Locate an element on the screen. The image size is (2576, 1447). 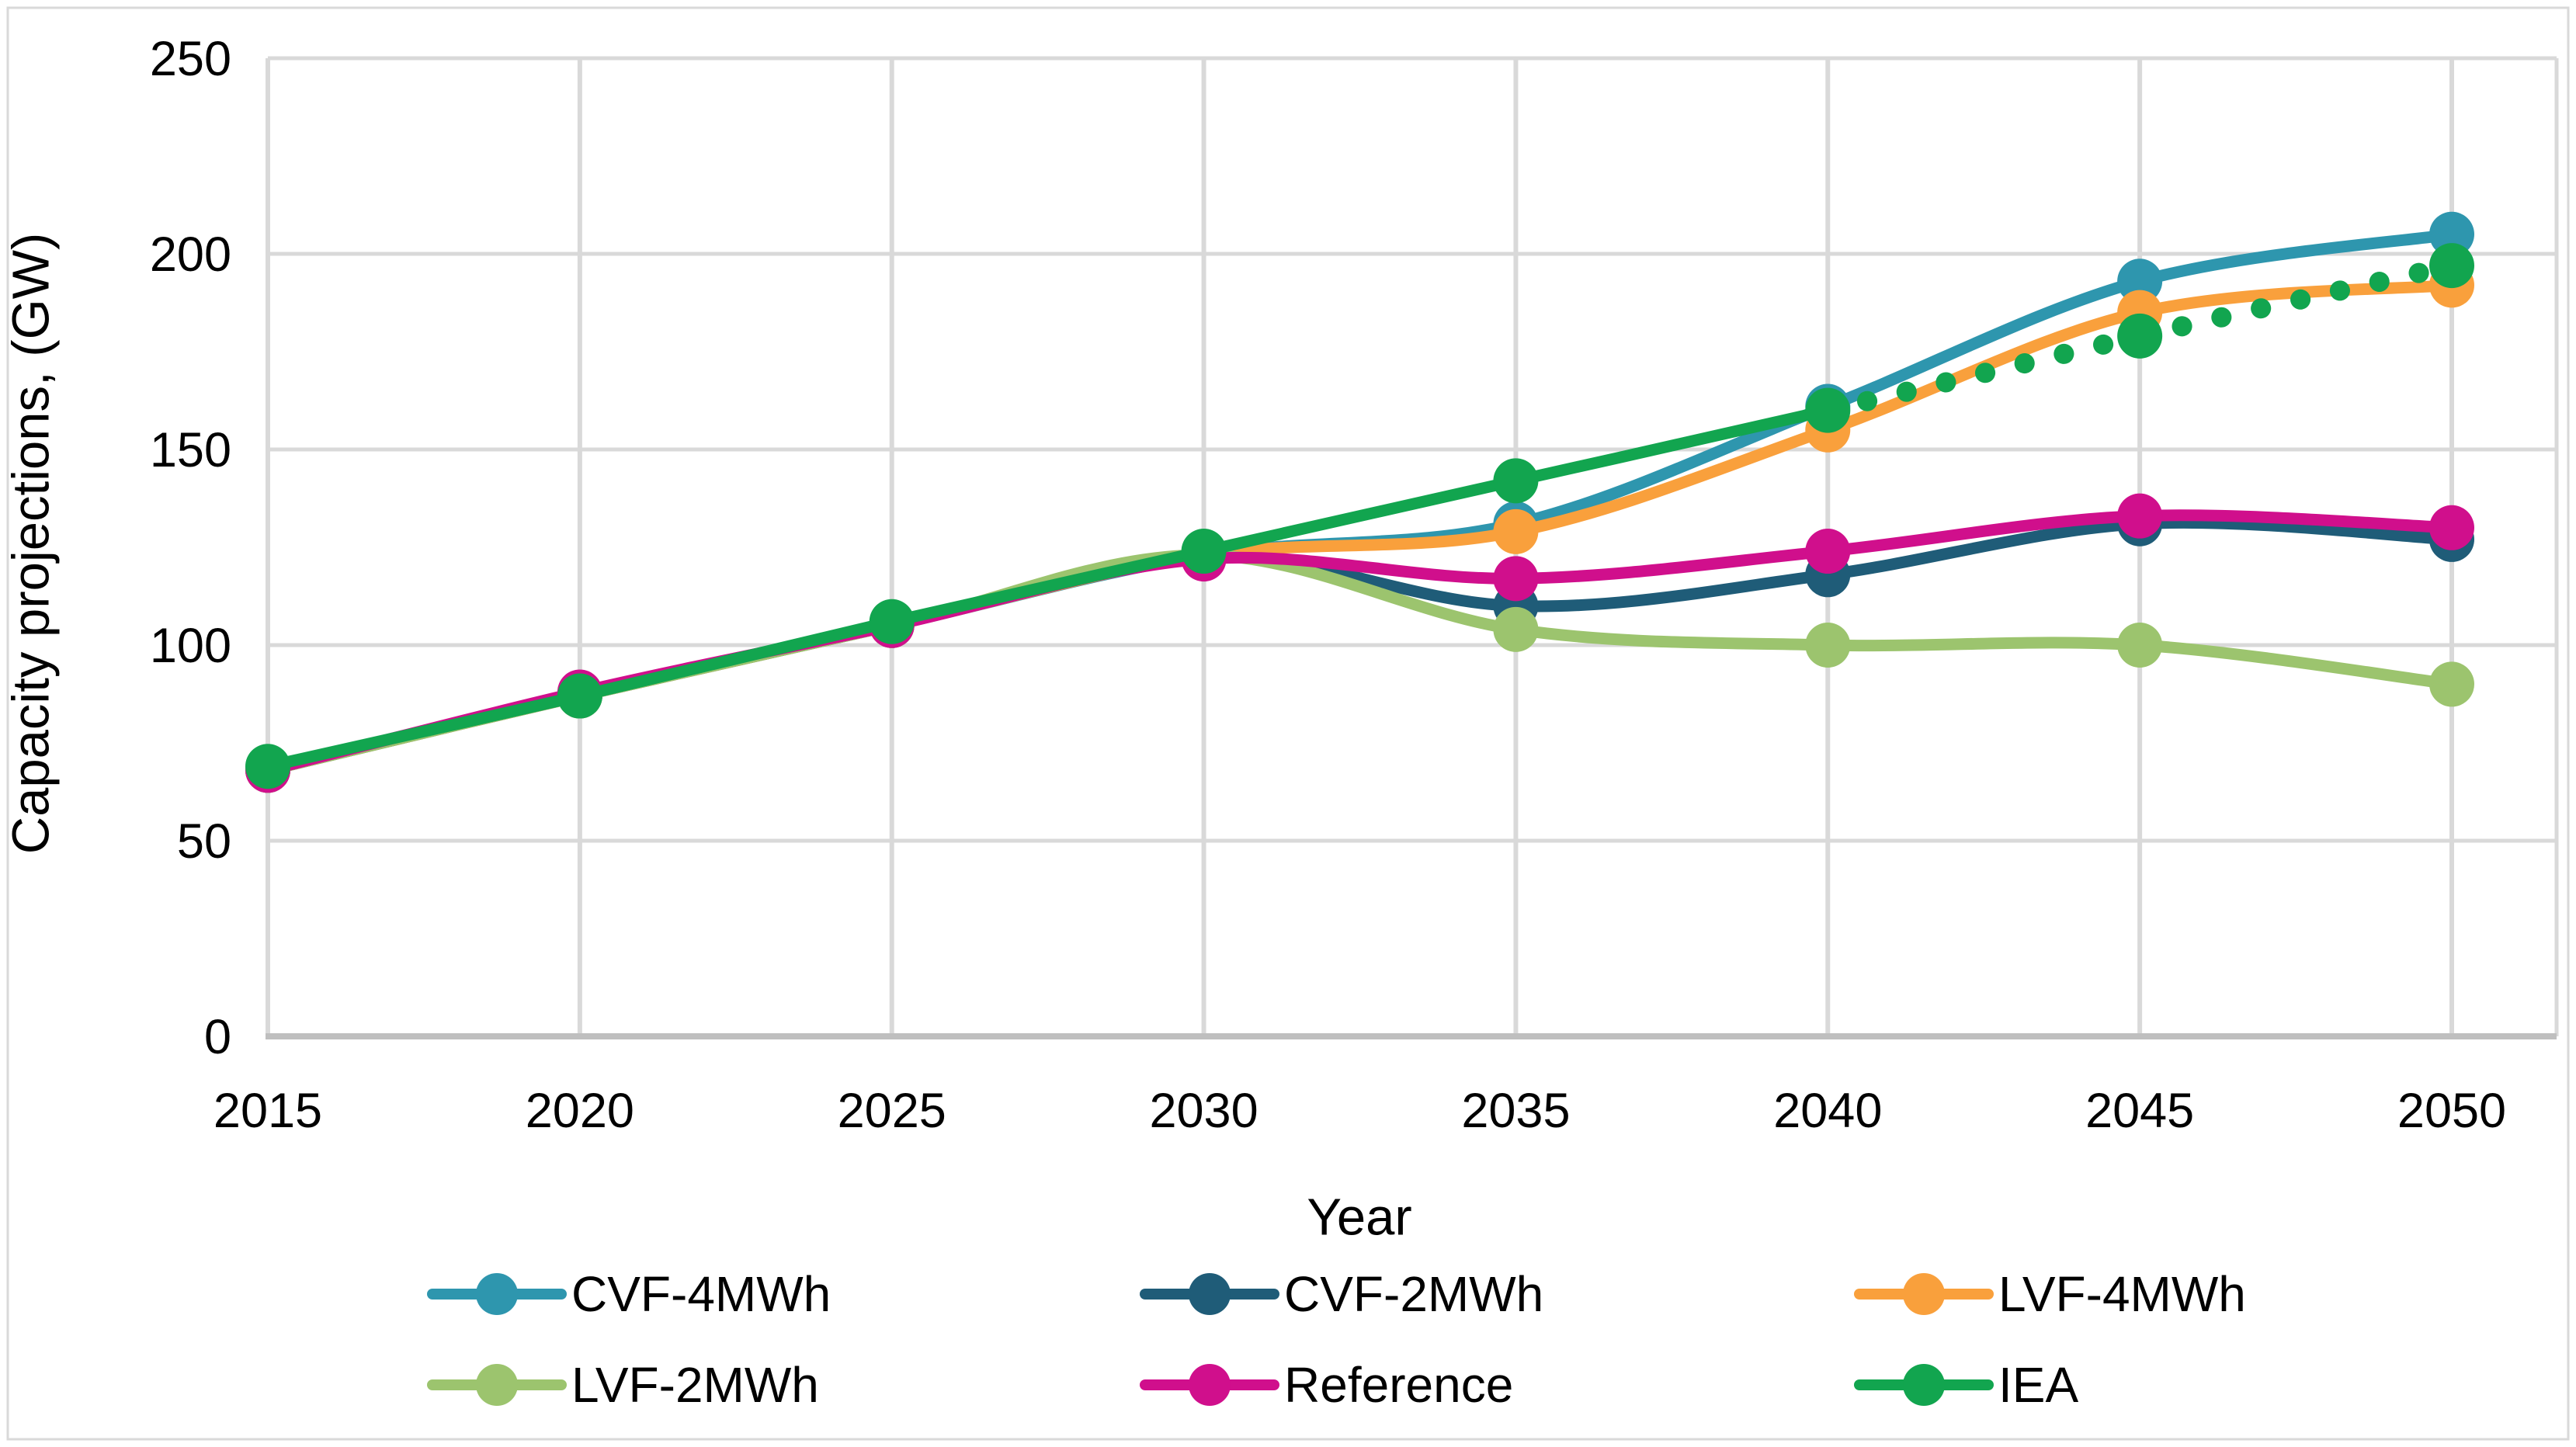
legend-marker-cvf-4mwh is located at coordinates (497, 1294).